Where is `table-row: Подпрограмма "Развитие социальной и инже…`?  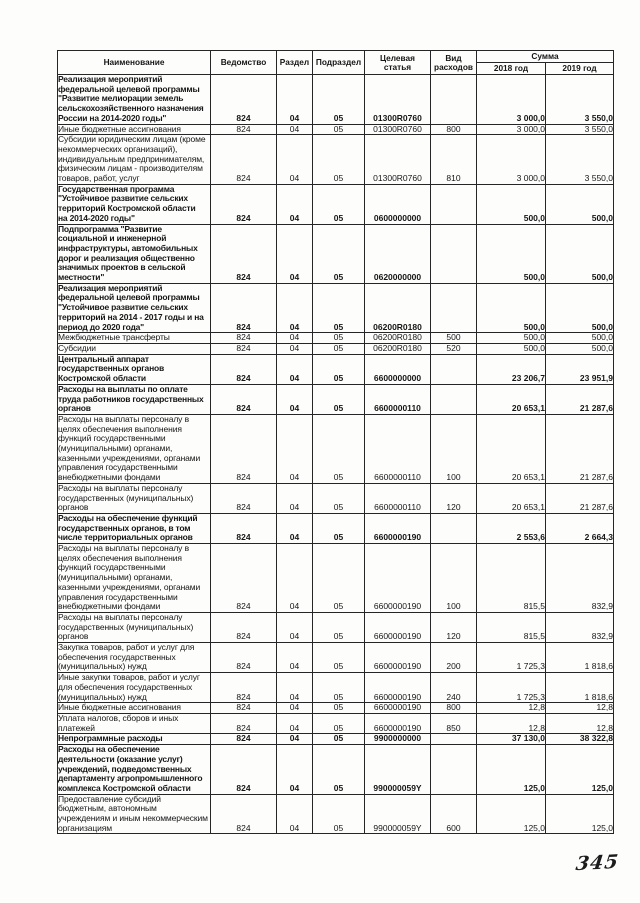
table-row: Подпрограмма "Развитие социальной и инже… is located at coordinates (335, 253).